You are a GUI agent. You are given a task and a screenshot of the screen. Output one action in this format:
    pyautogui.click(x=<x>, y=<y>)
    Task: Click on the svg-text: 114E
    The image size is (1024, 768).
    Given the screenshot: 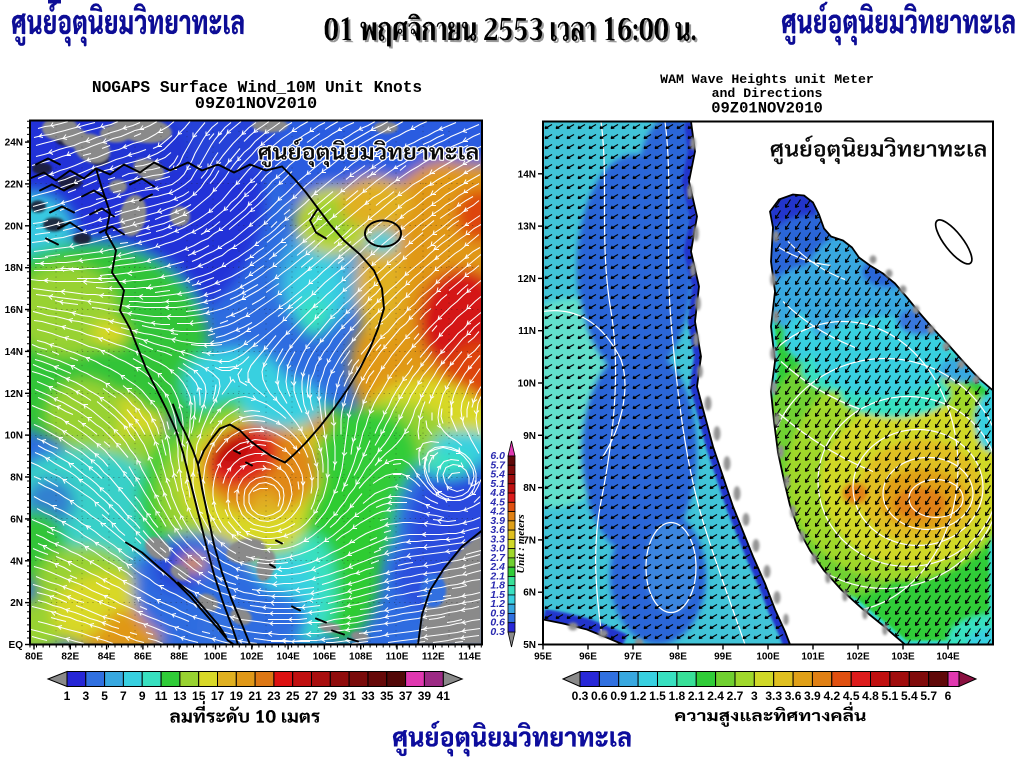 What is the action you would take?
    pyautogui.click(x=469, y=657)
    